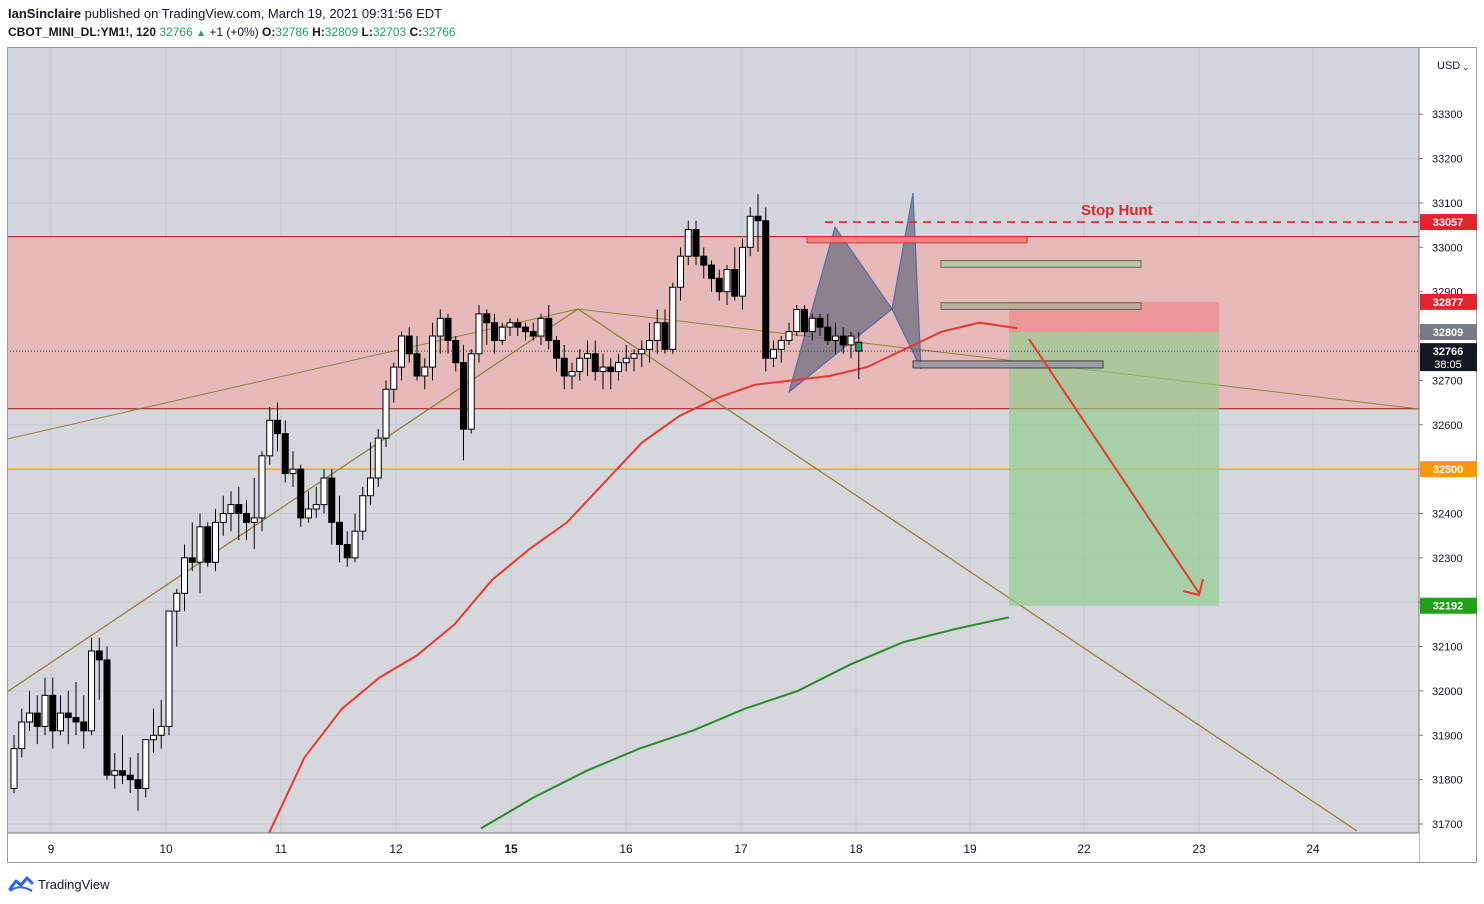  What do you see at coordinates (1117, 210) in the screenshot?
I see `stop-hunt-label: Stop Hunt` at bounding box center [1117, 210].